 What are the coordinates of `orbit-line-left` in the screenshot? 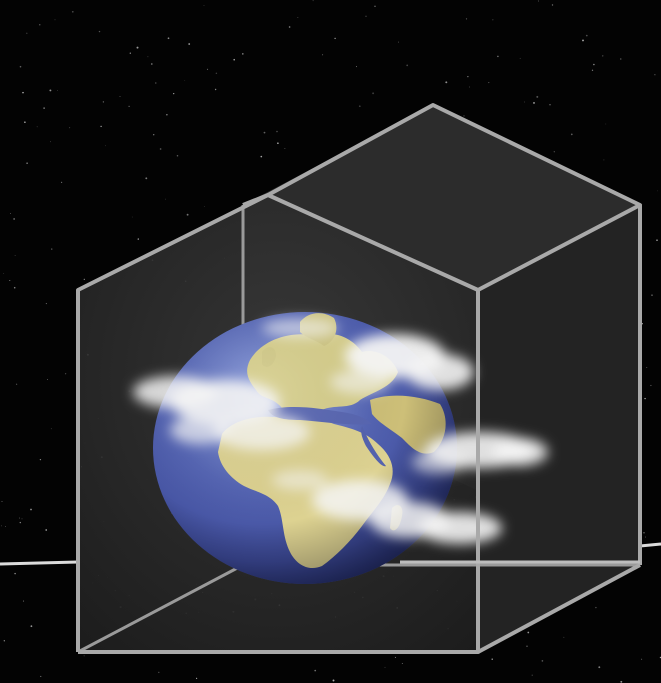 It's located at (39, 563).